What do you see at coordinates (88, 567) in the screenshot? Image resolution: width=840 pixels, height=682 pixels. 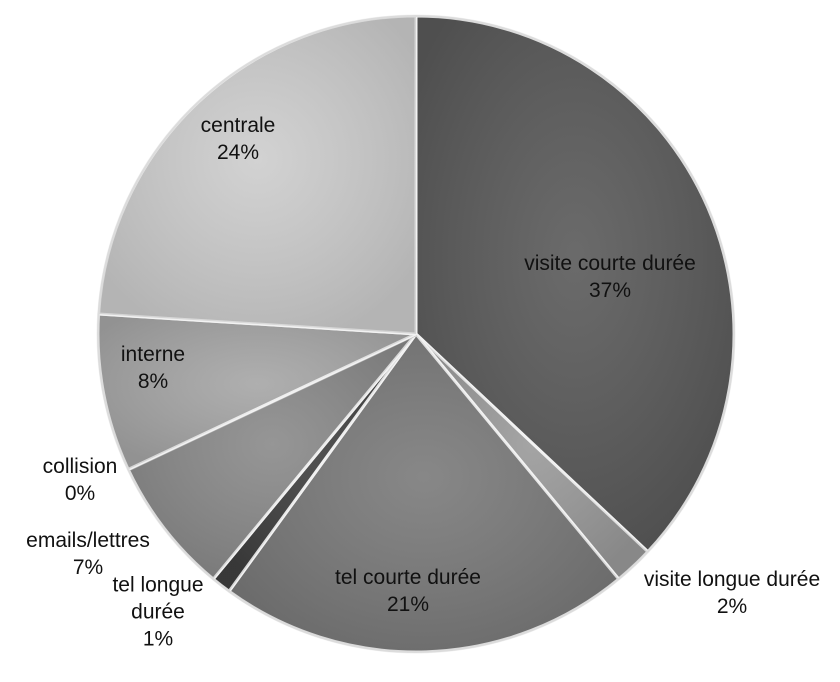 I see `slice-value-label: 7%` at bounding box center [88, 567].